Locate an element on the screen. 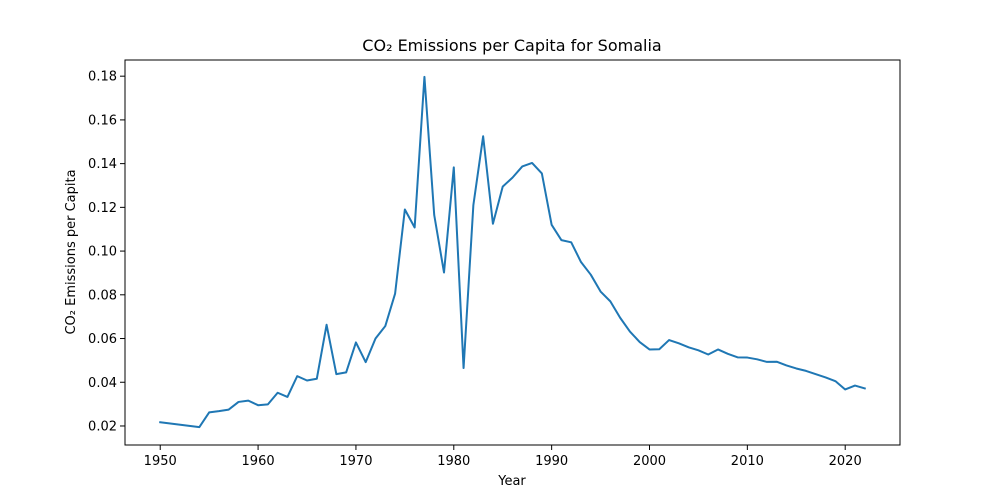  y-tick-label: 0.18 is located at coordinates (102, 77).